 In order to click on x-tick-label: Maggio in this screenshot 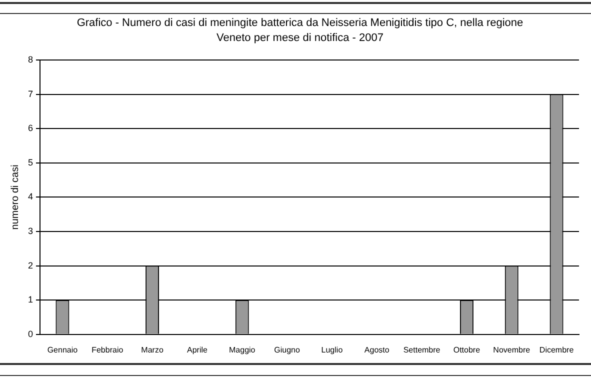, I will do `click(242, 349)`.